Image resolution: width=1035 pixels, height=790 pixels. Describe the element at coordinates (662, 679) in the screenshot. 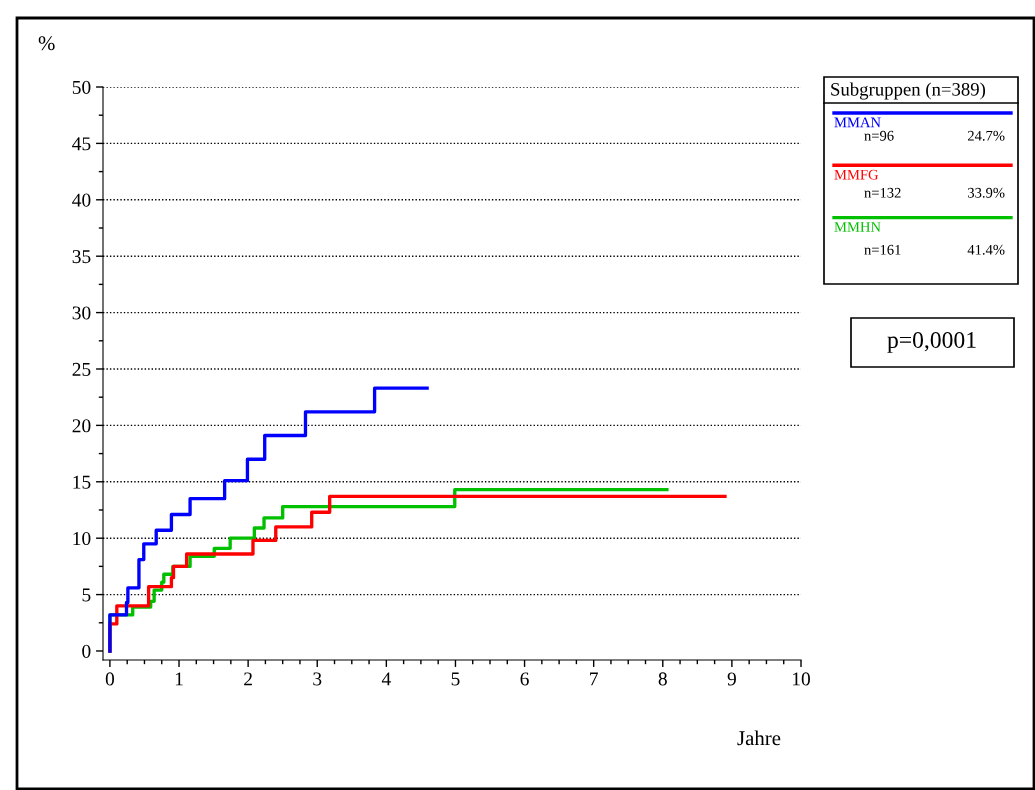

I see `x-tick-label: 8` at that location.